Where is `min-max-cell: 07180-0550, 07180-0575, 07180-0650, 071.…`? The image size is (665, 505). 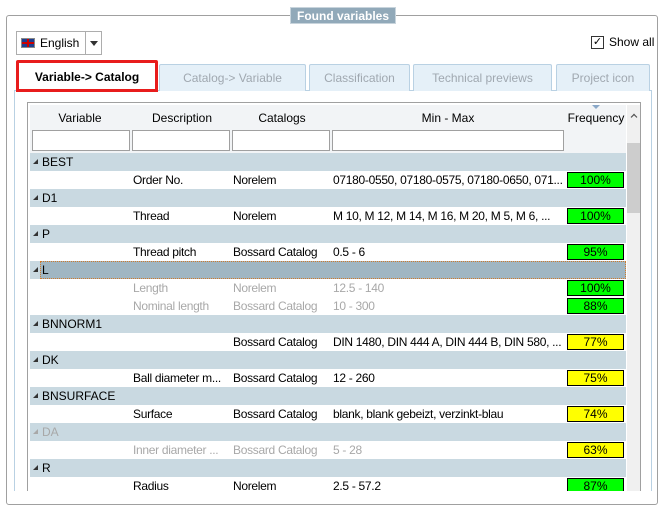
min-max-cell: 07180-0550, 07180-0575, 07180-0650, 071.… is located at coordinates (448, 180).